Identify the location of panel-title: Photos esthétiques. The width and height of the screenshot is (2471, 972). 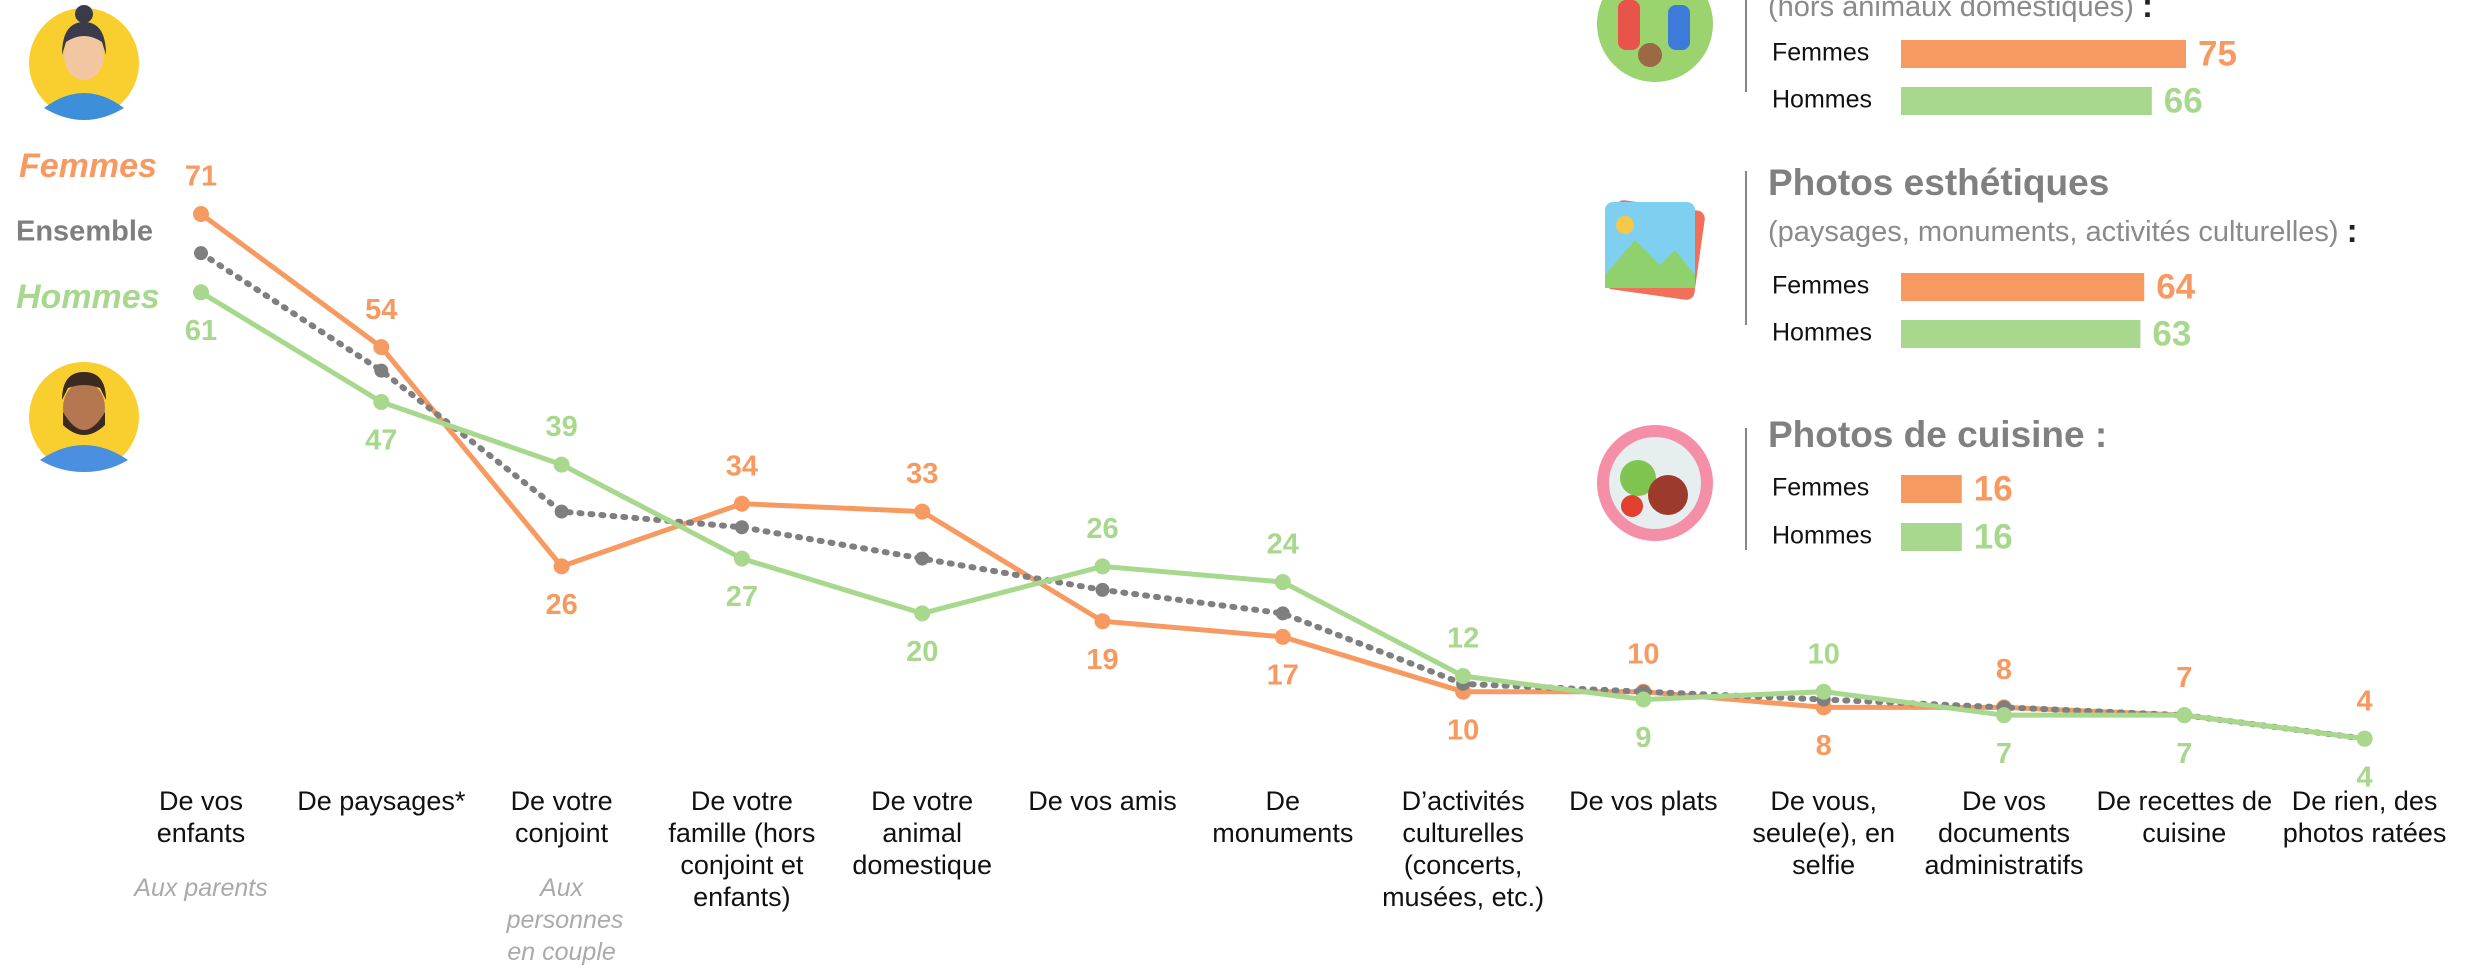
(1938, 182).